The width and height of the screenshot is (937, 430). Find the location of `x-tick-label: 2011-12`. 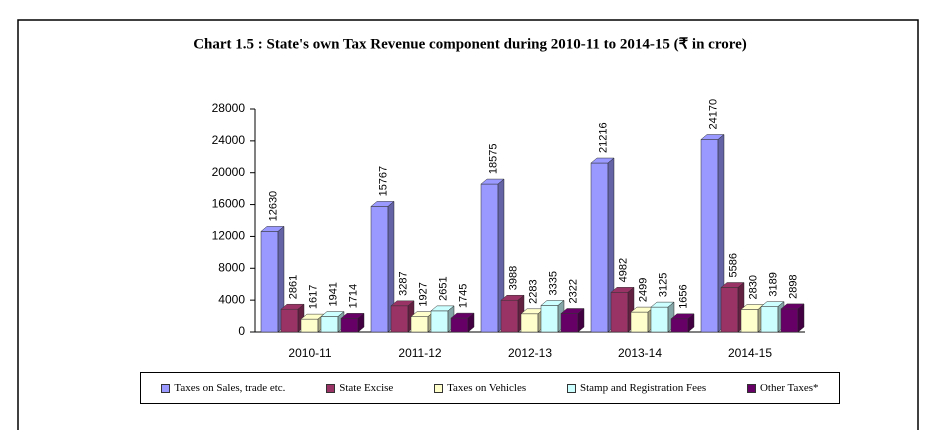

x-tick-label: 2011-12 is located at coordinates (419, 353).